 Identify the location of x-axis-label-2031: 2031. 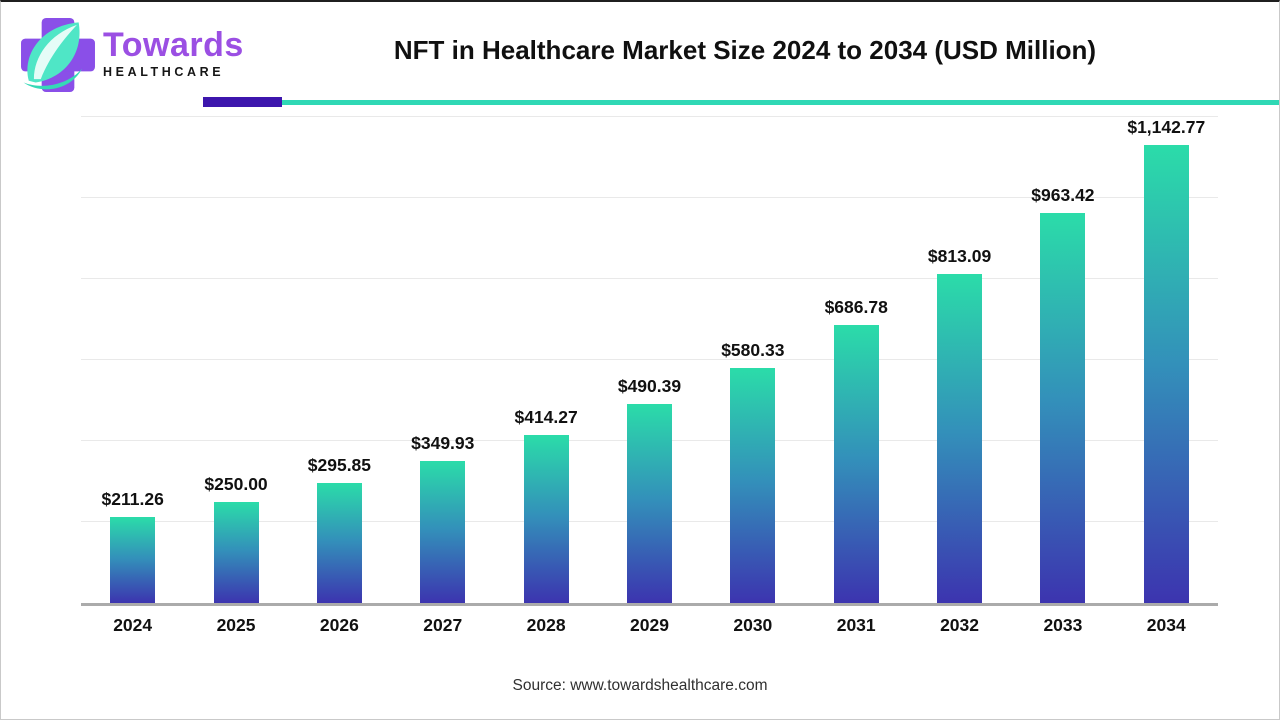
(856, 625).